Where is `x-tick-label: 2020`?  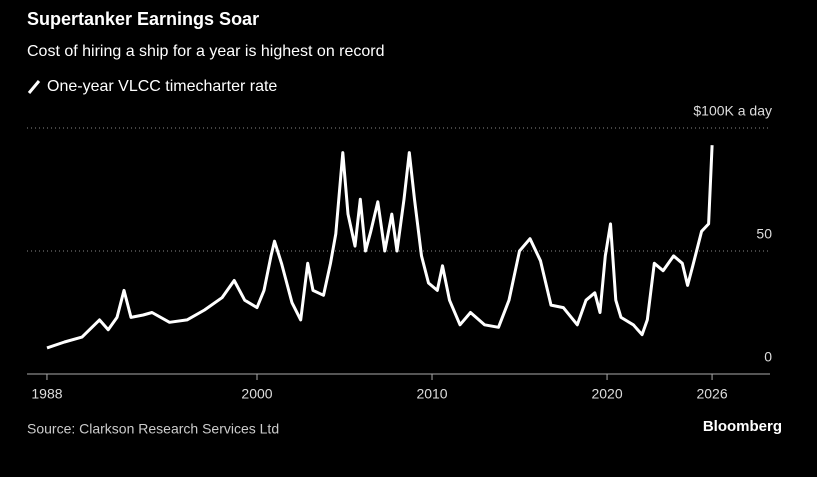 x-tick-label: 2020 is located at coordinates (606, 394).